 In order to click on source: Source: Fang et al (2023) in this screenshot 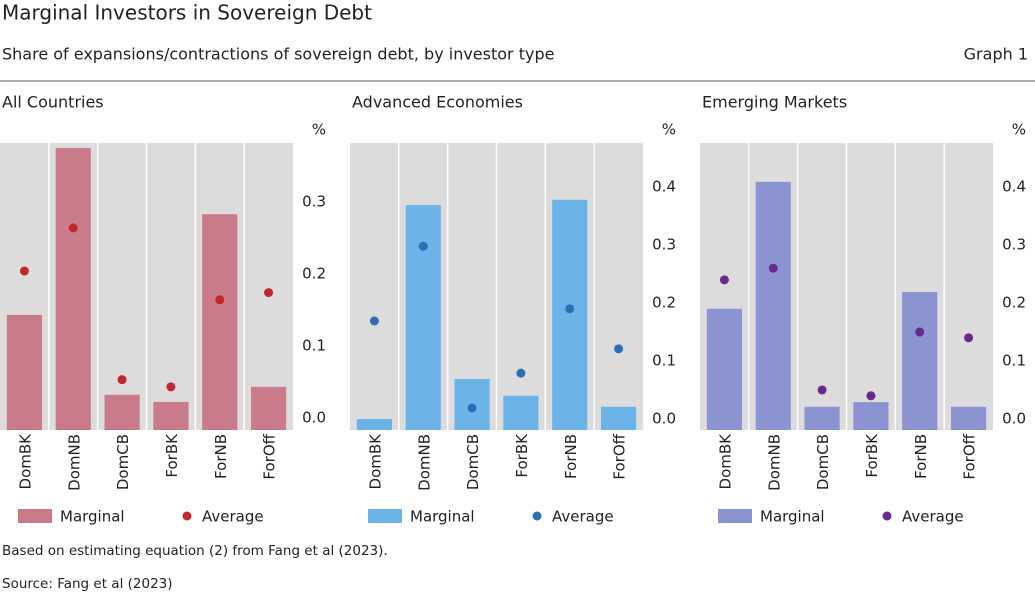, I will do `click(87, 584)`.